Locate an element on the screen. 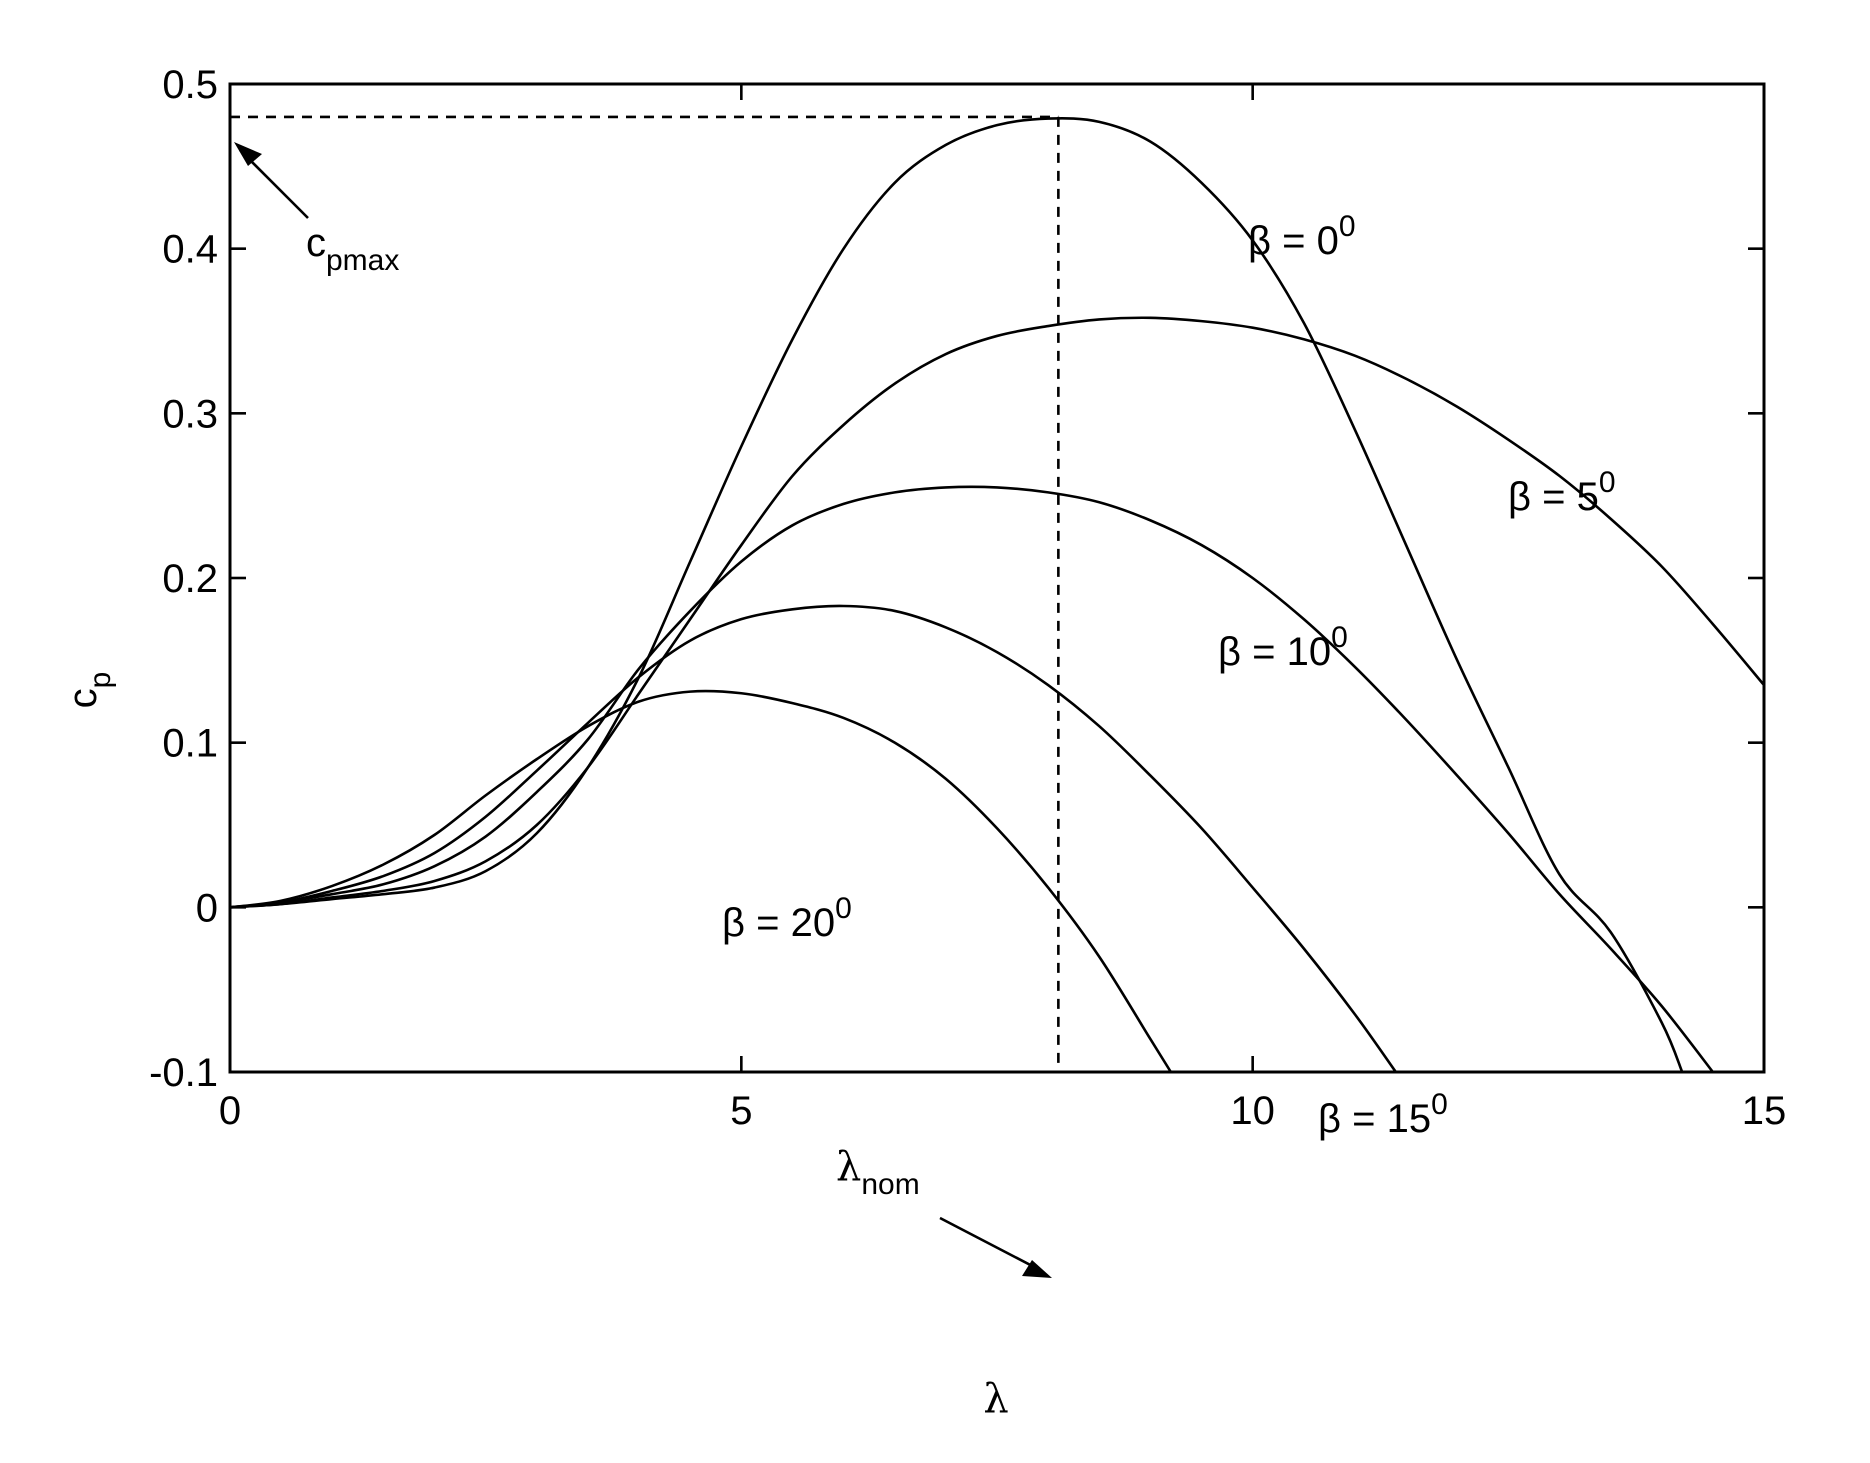  y-tick-label: 0.3 is located at coordinates (190, 414).